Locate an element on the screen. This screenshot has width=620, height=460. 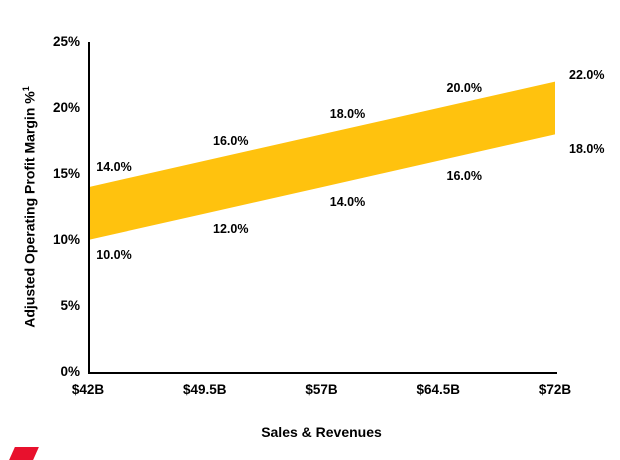
y-tick-label: 20% is located at coordinates (66, 107).